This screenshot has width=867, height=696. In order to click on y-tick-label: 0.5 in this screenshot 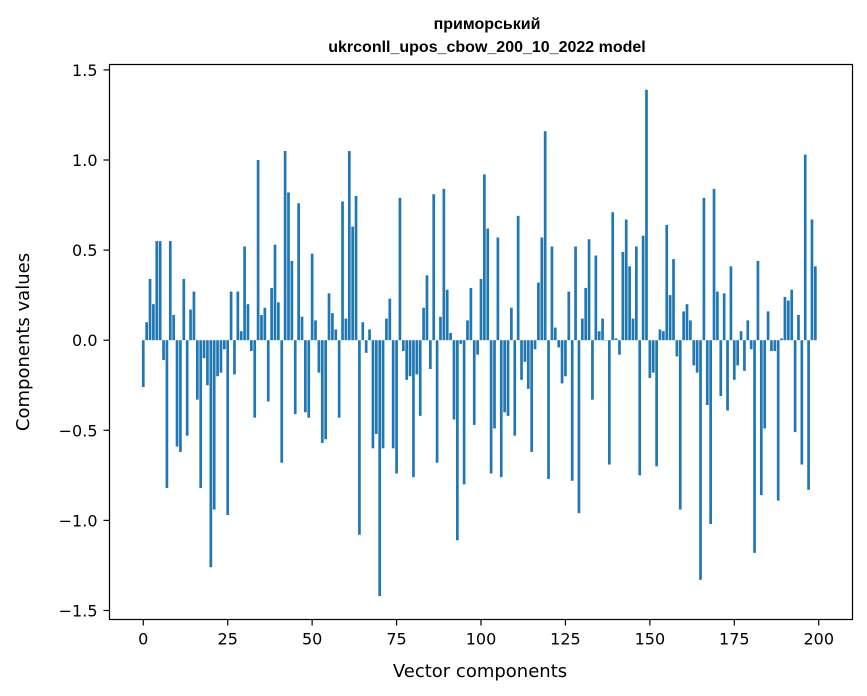, I will do `click(84, 250)`.